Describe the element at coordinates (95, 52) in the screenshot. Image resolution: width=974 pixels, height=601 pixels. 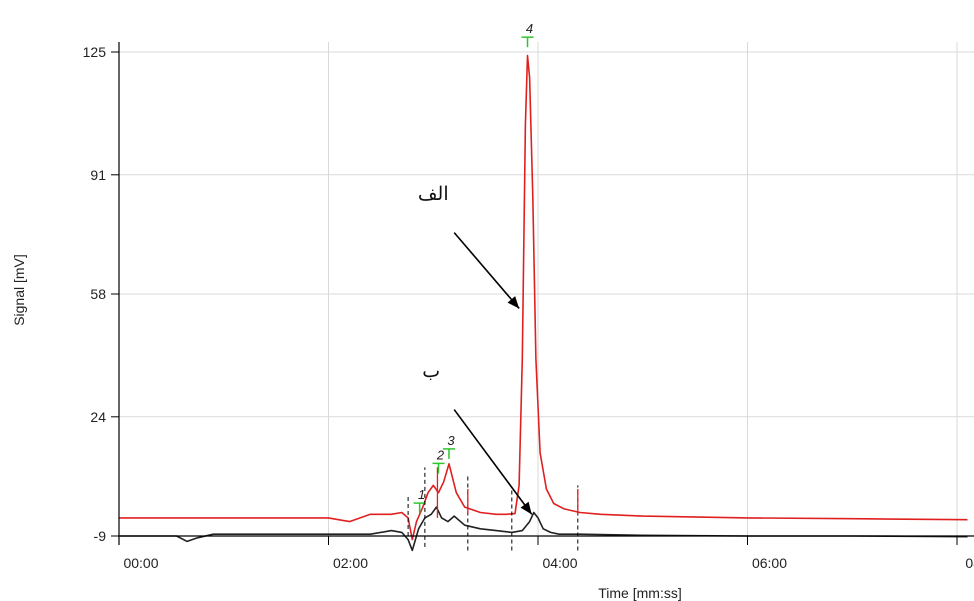
I see `y-tick-label: 125` at that location.